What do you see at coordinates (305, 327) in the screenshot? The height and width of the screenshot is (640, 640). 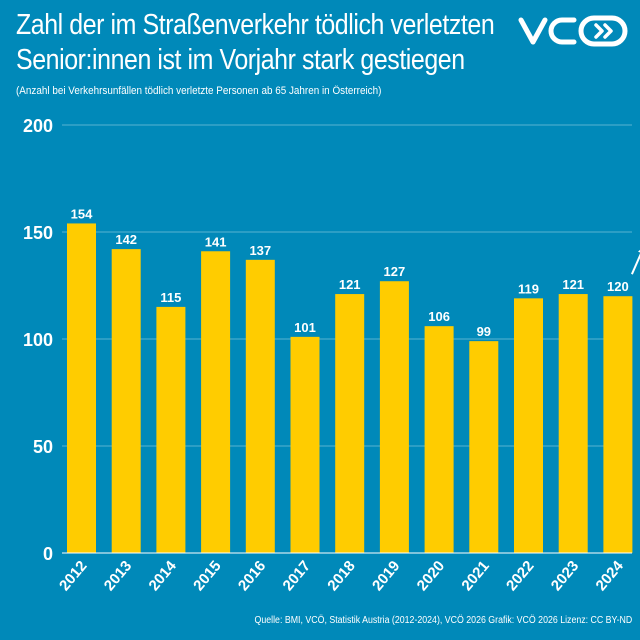 I see `data-label: 101` at bounding box center [305, 327].